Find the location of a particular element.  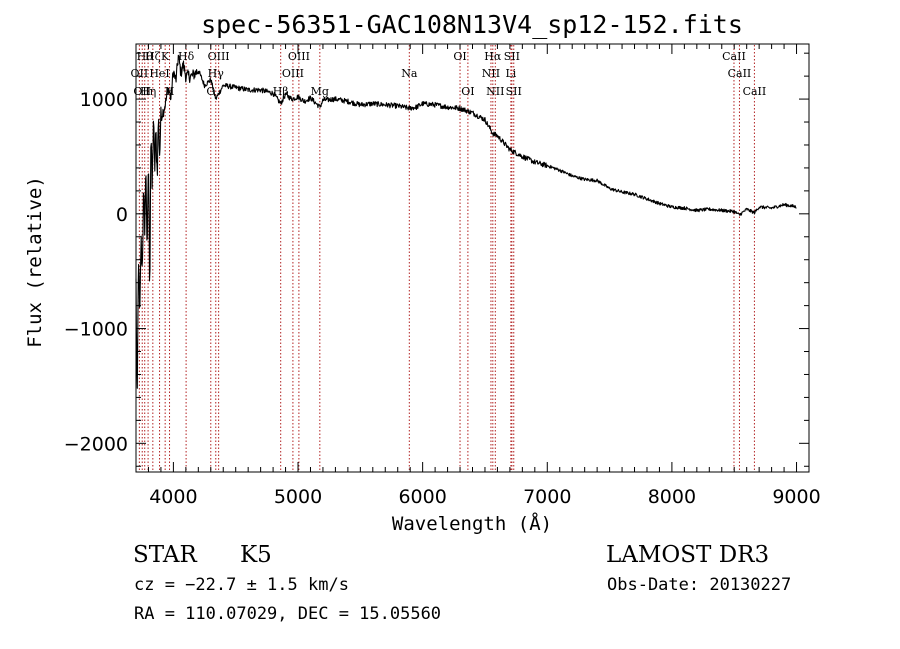

survey-name: LAMOST DR3 is located at coordinates (687, 555).